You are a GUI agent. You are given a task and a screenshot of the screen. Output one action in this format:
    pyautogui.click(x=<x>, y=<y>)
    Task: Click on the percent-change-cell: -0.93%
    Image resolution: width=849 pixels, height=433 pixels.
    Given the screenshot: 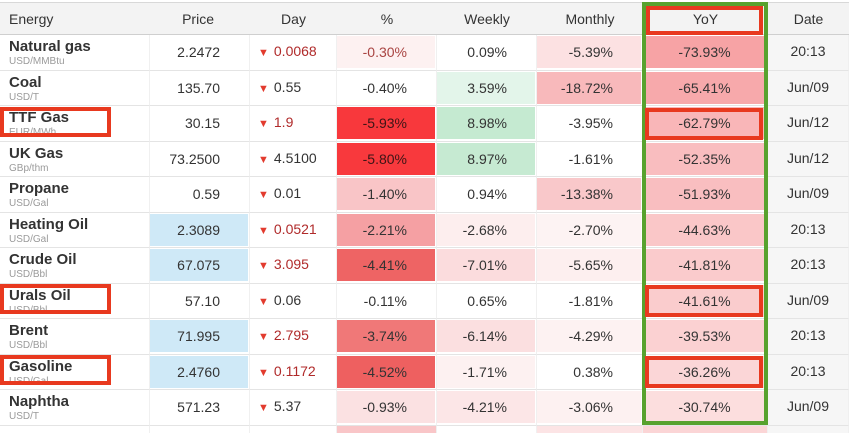 What is the action you would take?
    pyautogui.click(x=387, y=408)
    